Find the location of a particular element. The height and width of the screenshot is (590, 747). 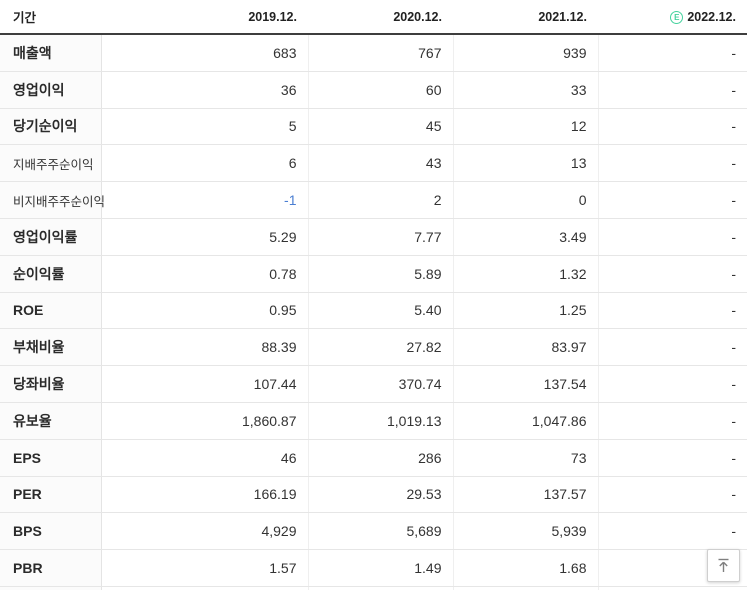

cell-value: 107.44 is located at coordinates (205, 384).